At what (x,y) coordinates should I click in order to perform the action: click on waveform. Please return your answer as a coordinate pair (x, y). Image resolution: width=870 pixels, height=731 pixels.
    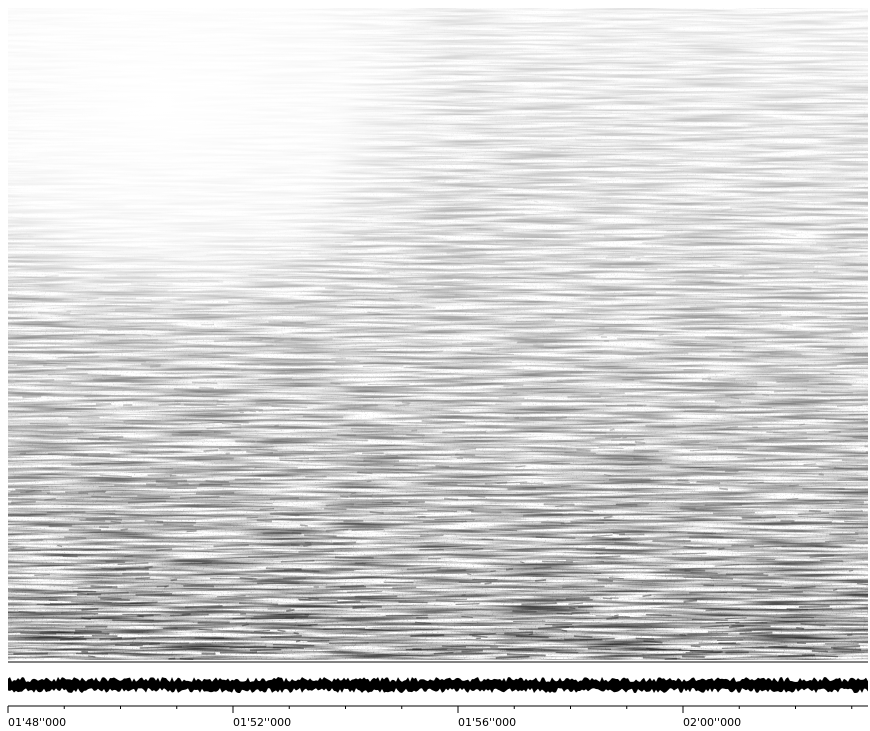
    Looking at the image, I should click on (438, 685).